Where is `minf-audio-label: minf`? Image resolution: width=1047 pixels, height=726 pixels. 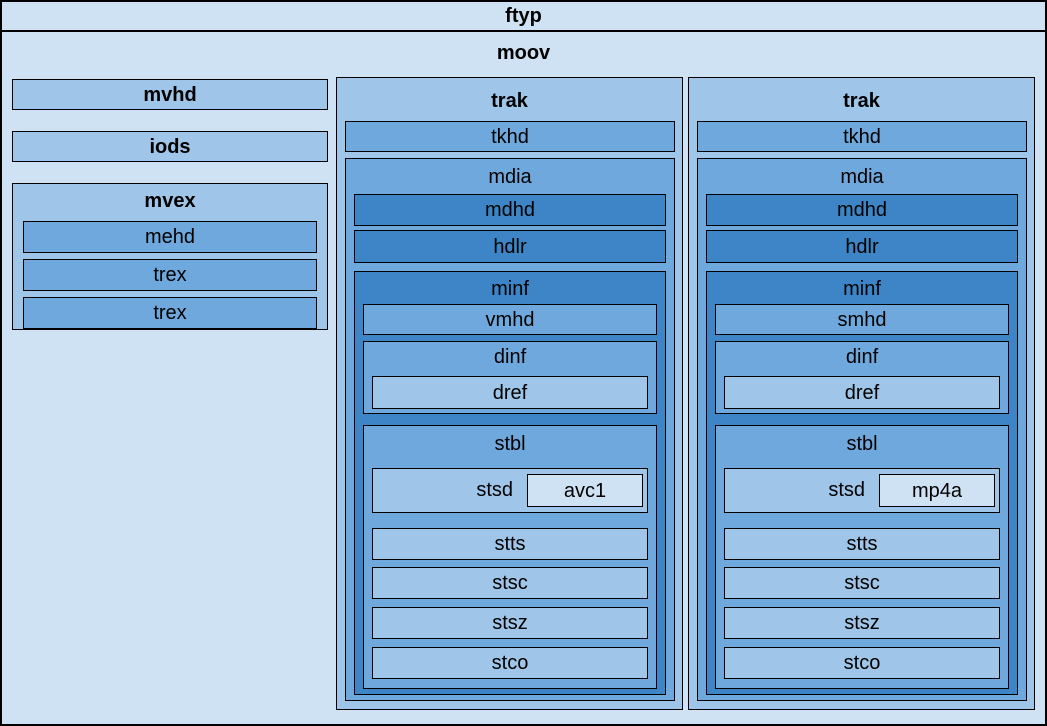 minf-audio-label: minf is located at coordinates (862, 289).